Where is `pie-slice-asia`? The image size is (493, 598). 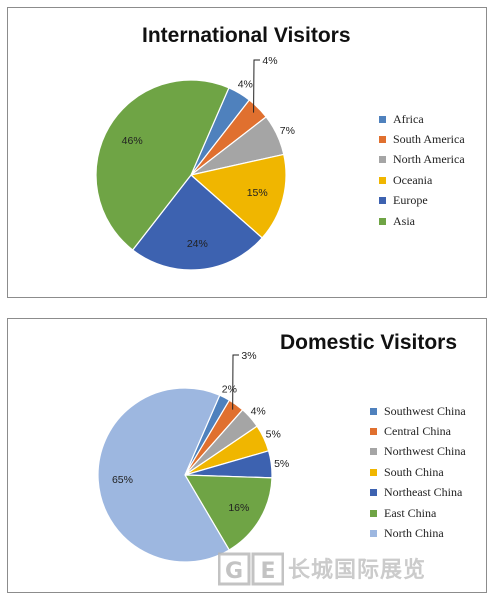 pie-slice-asia is located at coordinates (162, 165).